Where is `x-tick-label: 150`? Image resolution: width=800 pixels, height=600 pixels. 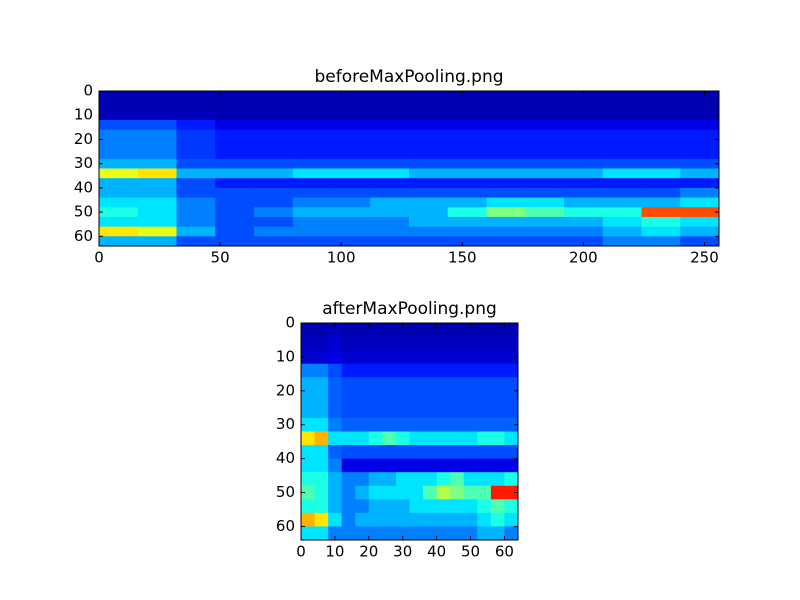
x-tick-label: 150 is located at coordinates (462, 258).